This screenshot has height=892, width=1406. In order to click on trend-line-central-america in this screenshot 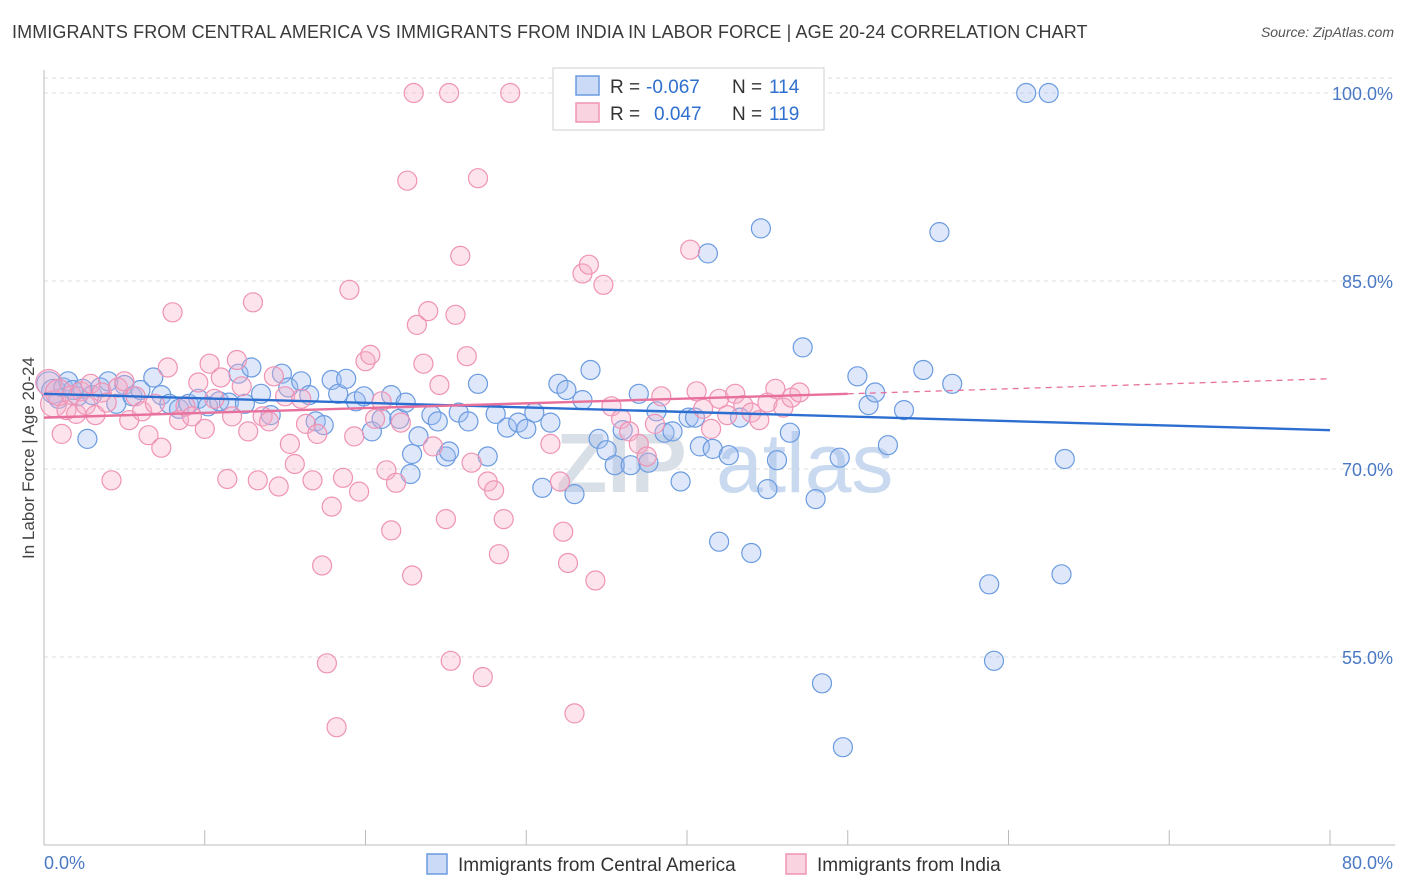, I will do `click(687, 412)`.